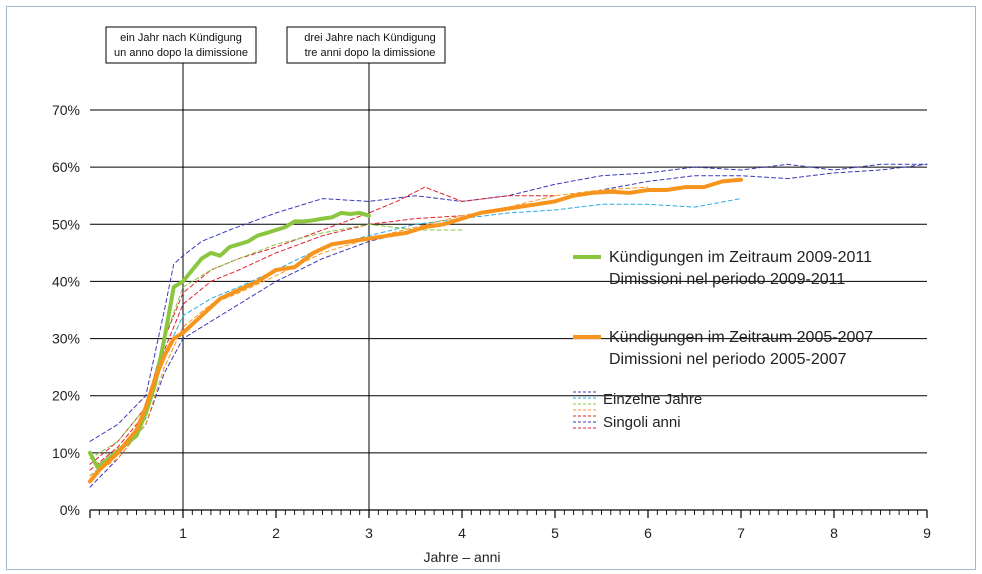 This screenshot has height=574, width=982. What do you see at coordinates (66, 167) in the screenshot?
I see `y-tick-label: 60%` at bounding box center [66, 167].